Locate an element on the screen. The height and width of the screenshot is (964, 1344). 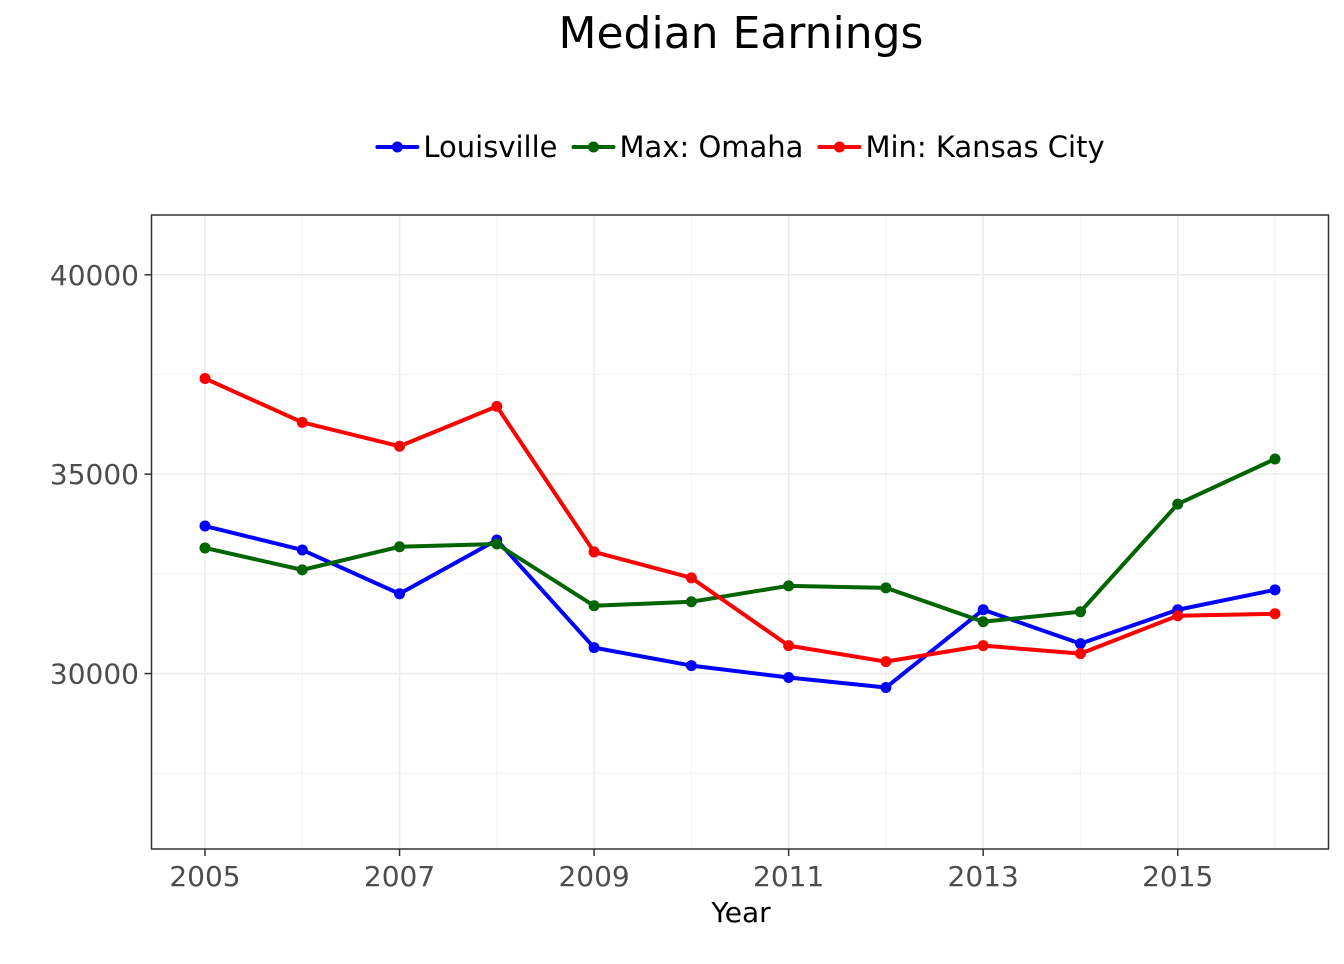
y-axis: 30000 35000 40000 is located at coordinates (101, 475).